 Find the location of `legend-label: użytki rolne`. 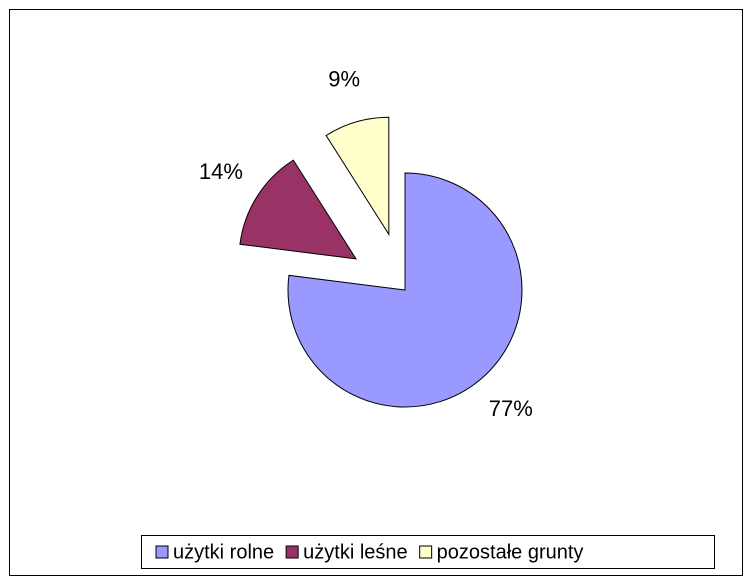

legend-label: użytki rolne is located at coordinates (223, 552).